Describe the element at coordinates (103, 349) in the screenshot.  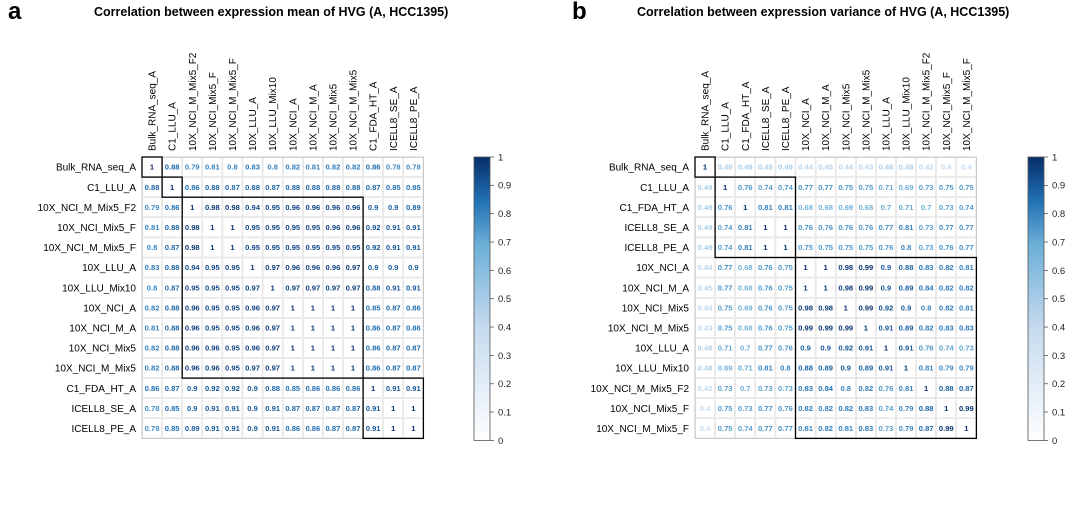
I see `row-label: 10X_NCI_Mix5` at that location.